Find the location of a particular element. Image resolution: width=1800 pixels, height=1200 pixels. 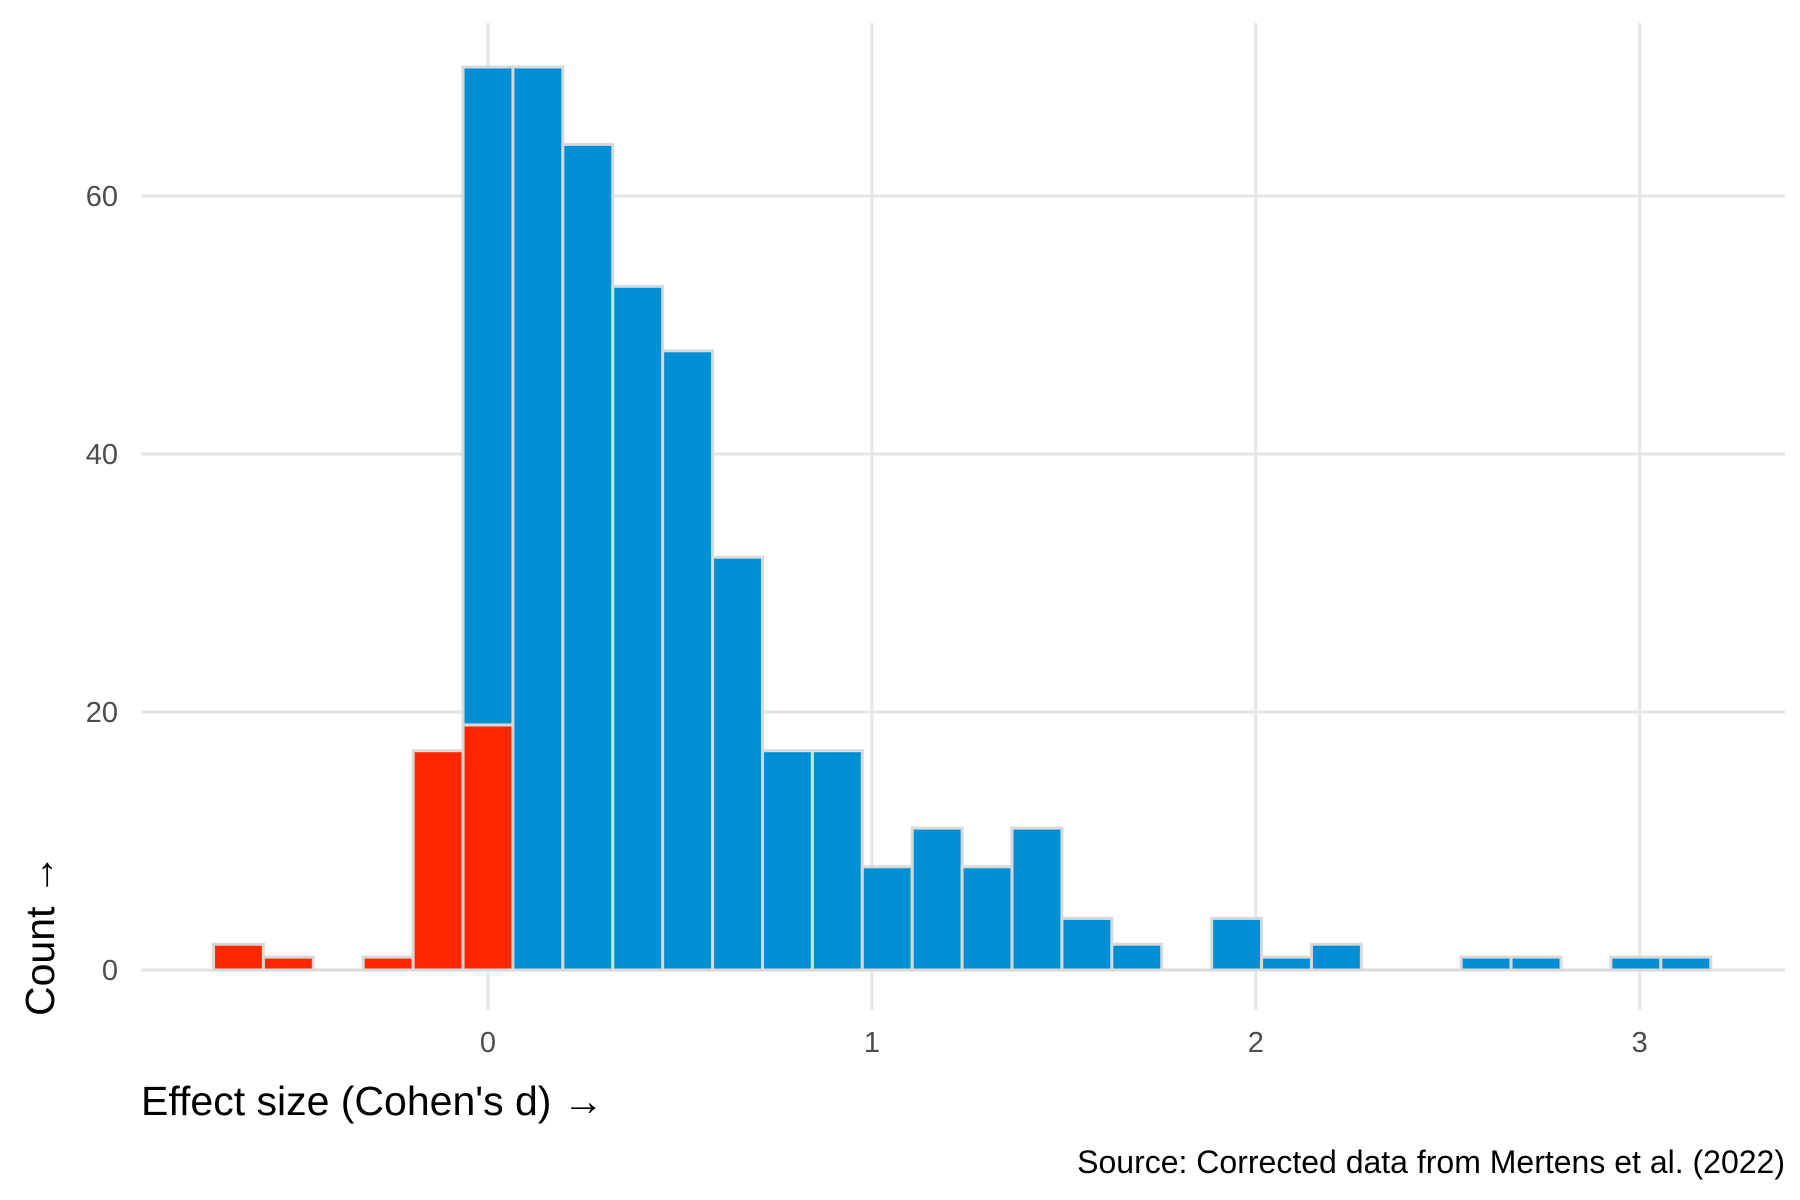

x-axis-ticks: 0 1 2 3 is located at coordinates (1064, 1043).